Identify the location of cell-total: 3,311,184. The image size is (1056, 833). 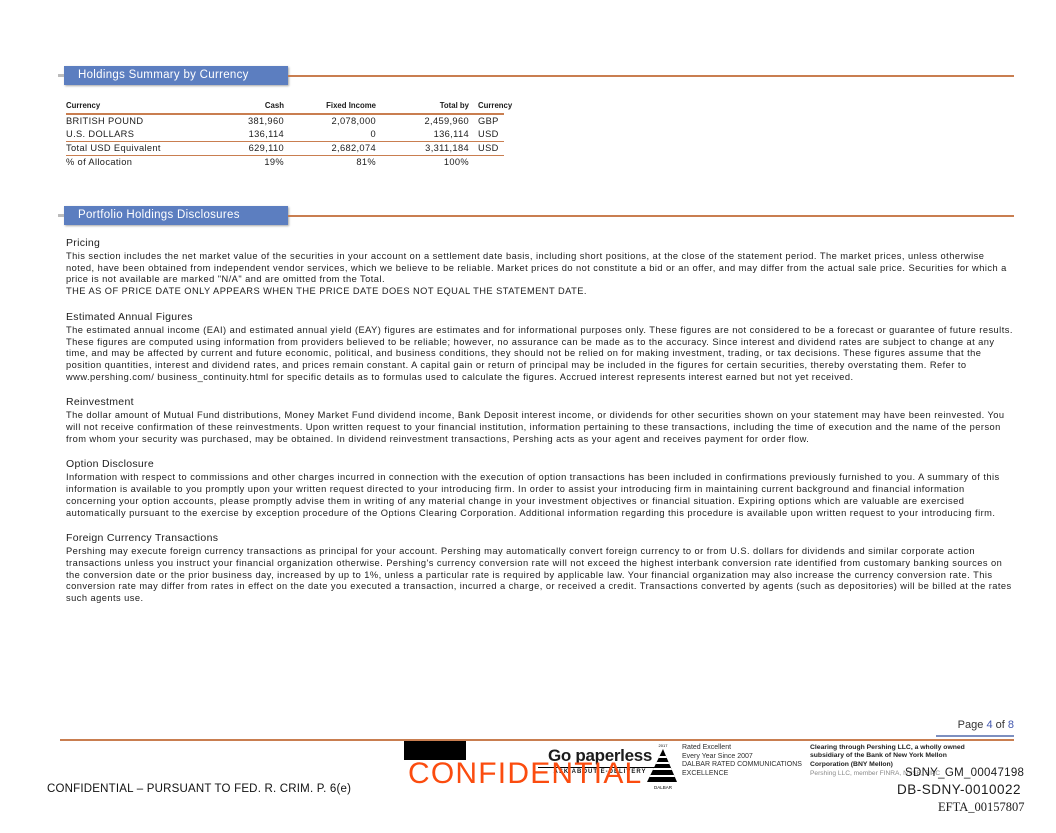
(447, 148).